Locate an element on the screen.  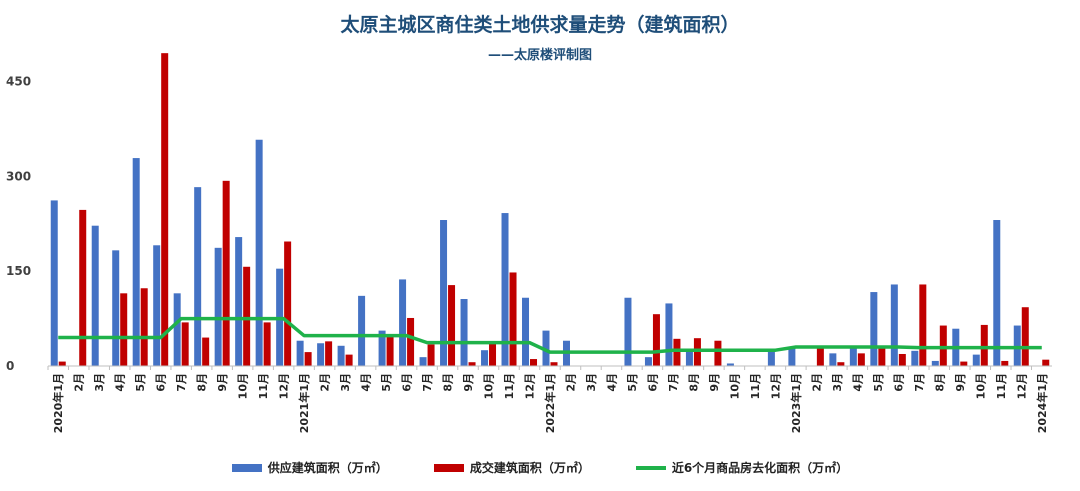
y-tick-label-0: 0 is located at coordinates (10, 366).